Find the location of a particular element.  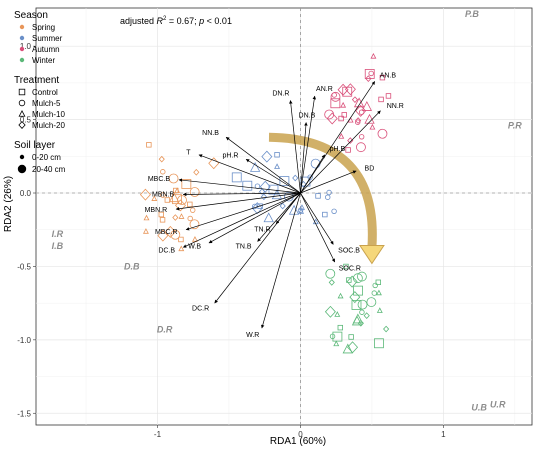

arrow-label: SOC.B is located at coordinates (349, 250).